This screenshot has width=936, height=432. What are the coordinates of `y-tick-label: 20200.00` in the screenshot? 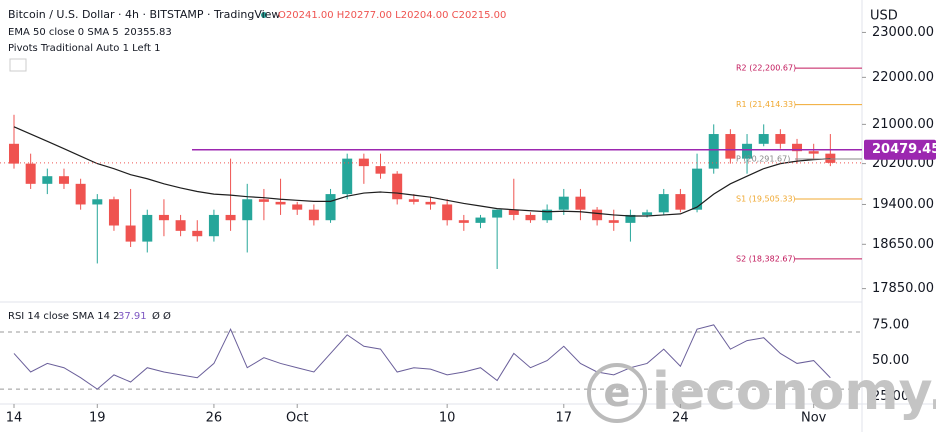 It's located at (903, 163).